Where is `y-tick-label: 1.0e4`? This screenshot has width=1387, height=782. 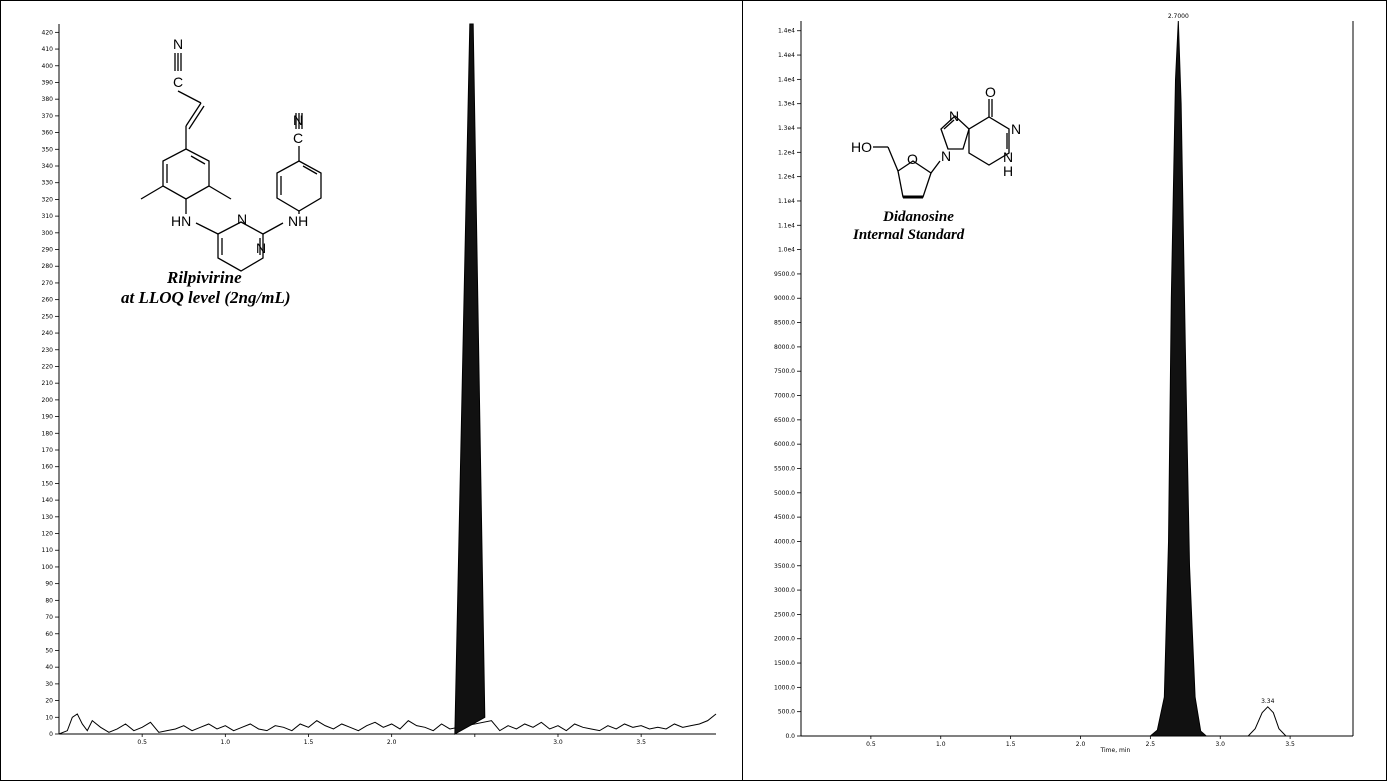
y-tick-label: 1.0e4 is located at coordinates (786, 250).